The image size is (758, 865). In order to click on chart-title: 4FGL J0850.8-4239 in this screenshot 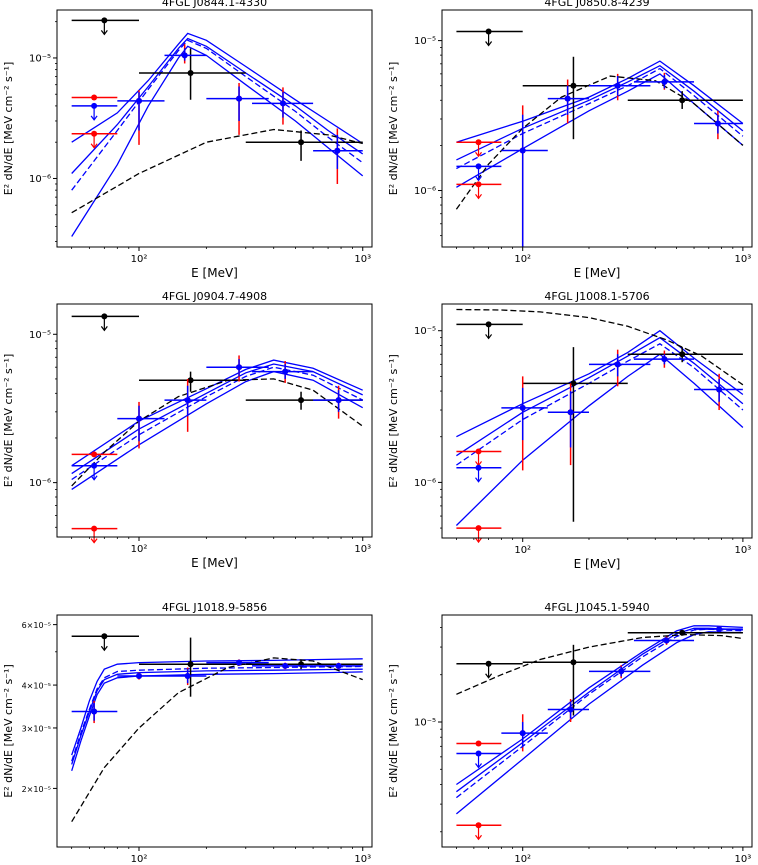, I will do `click(596, 4)`.